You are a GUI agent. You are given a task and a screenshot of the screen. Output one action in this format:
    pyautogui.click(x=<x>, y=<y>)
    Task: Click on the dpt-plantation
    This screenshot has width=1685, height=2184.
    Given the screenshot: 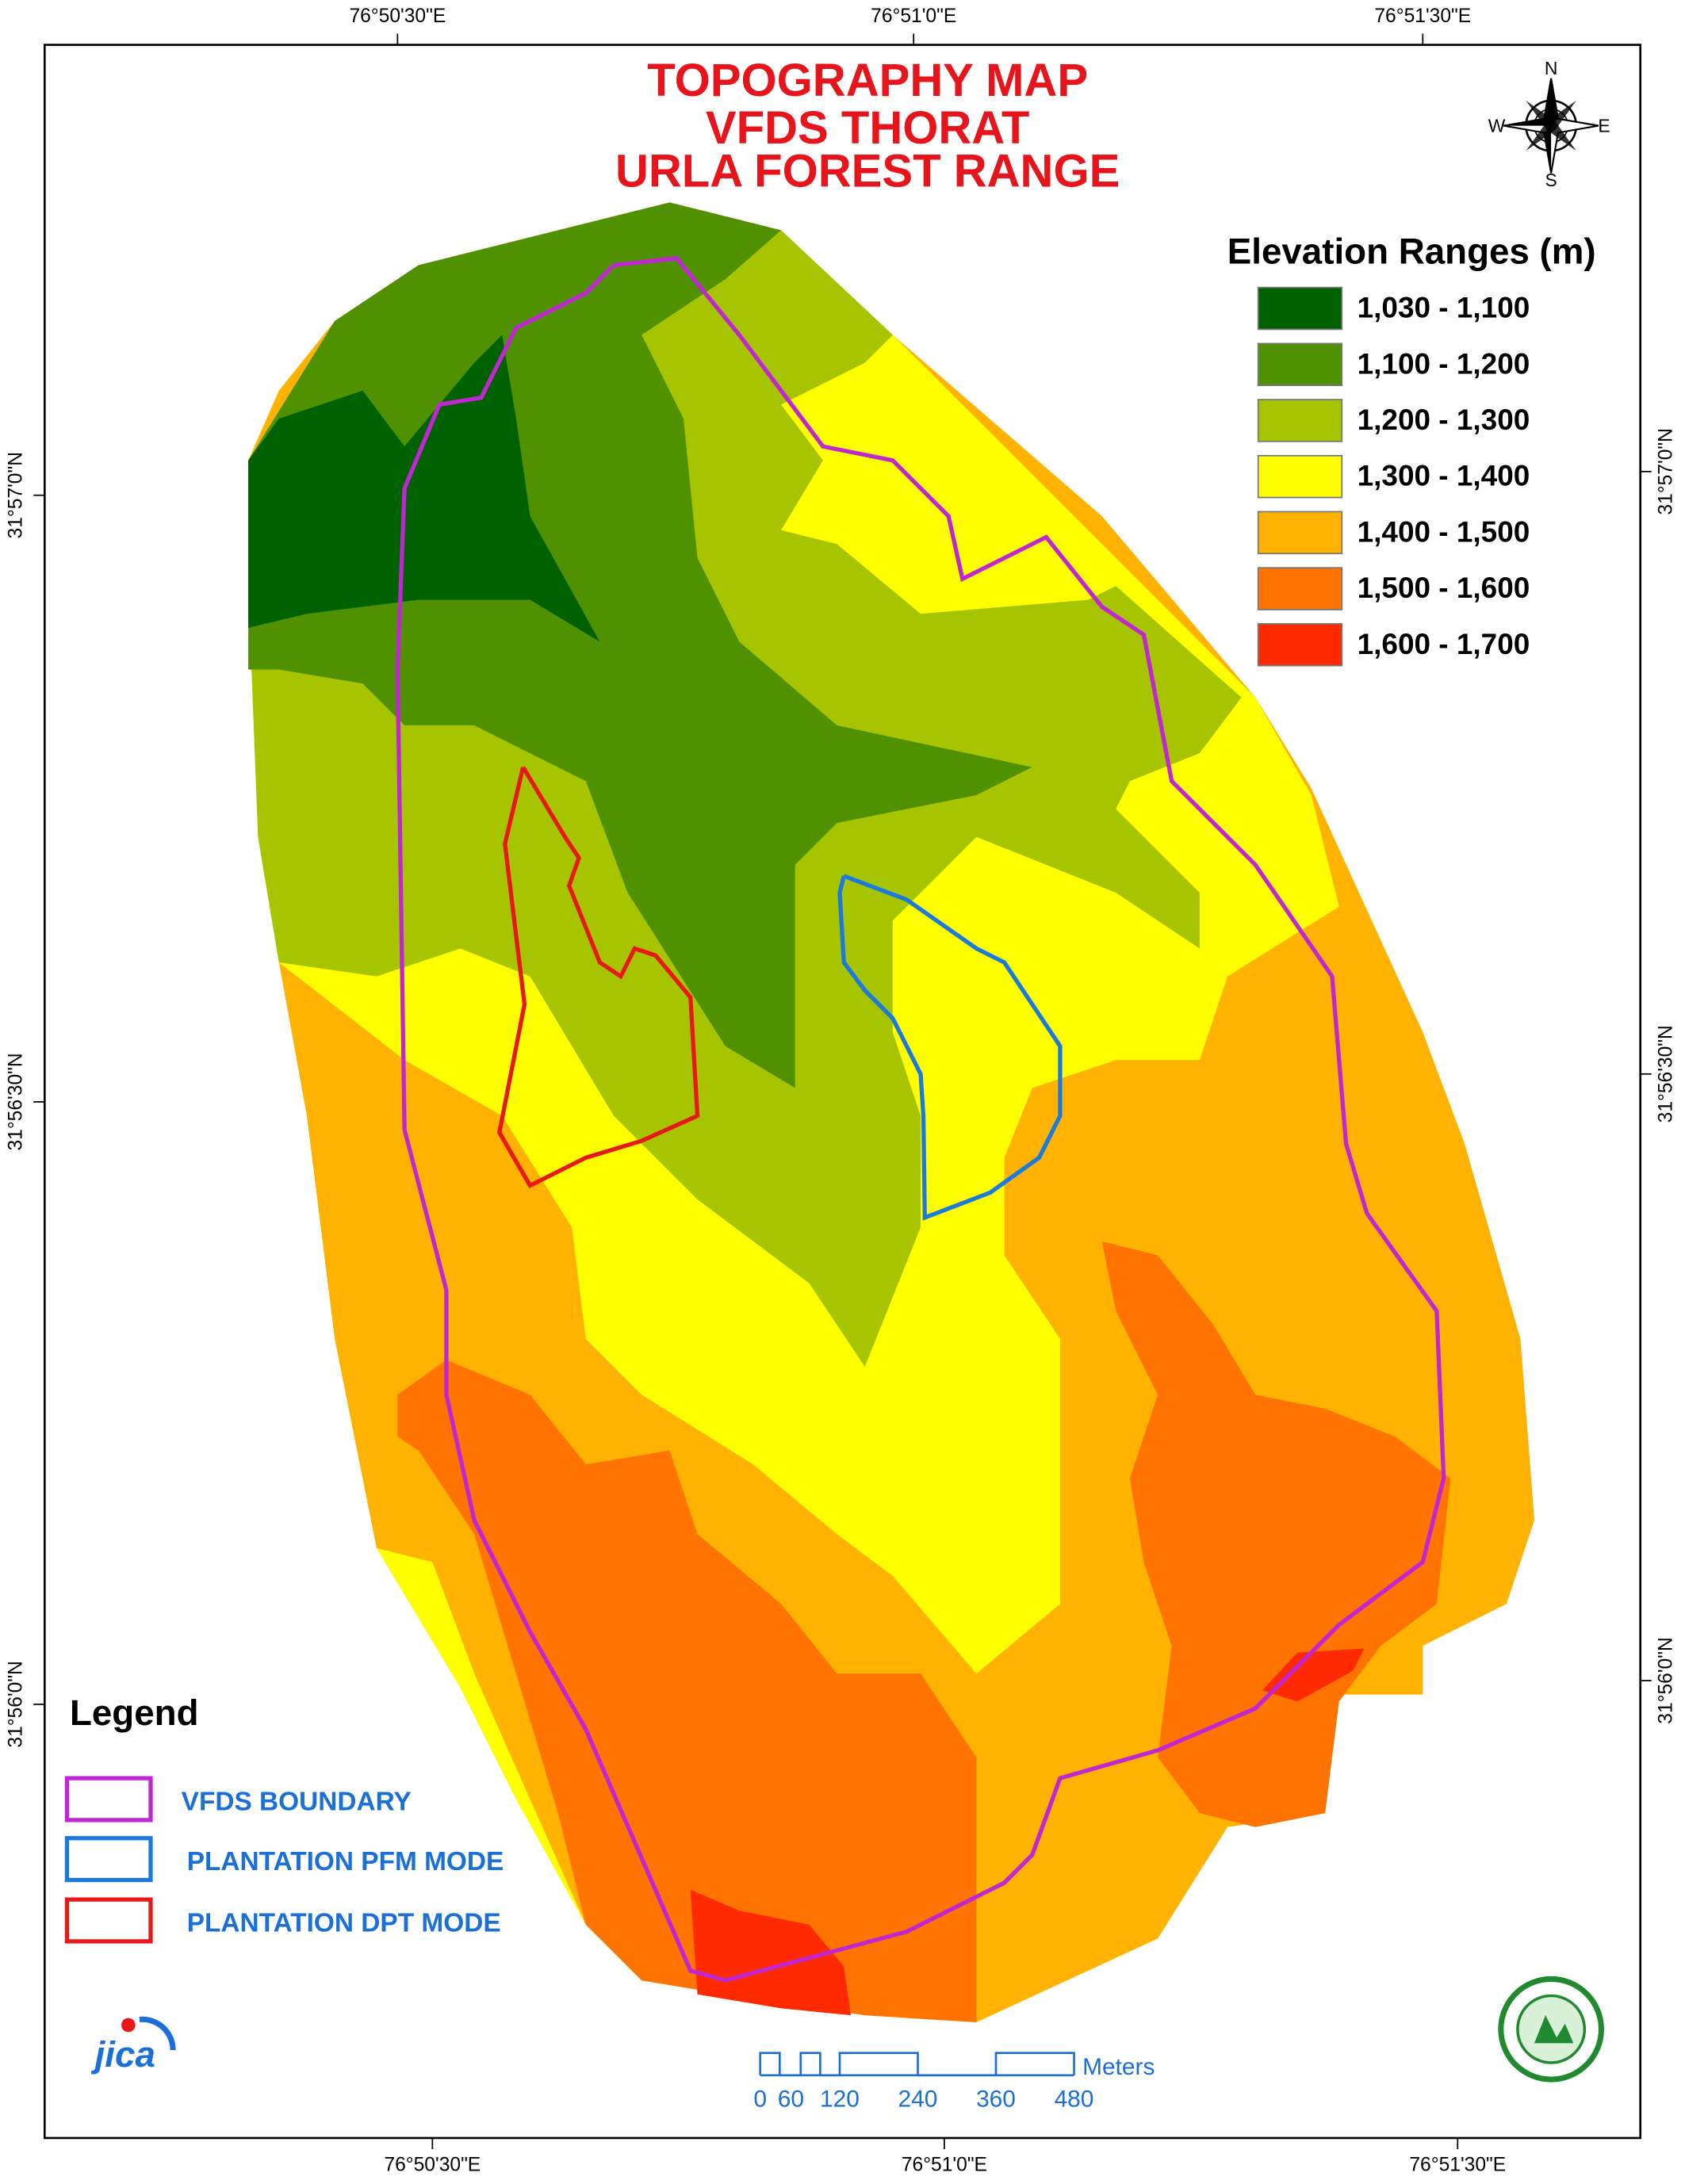 What is the action you would take?
    pyautogui.click(x=598, y=977)
    